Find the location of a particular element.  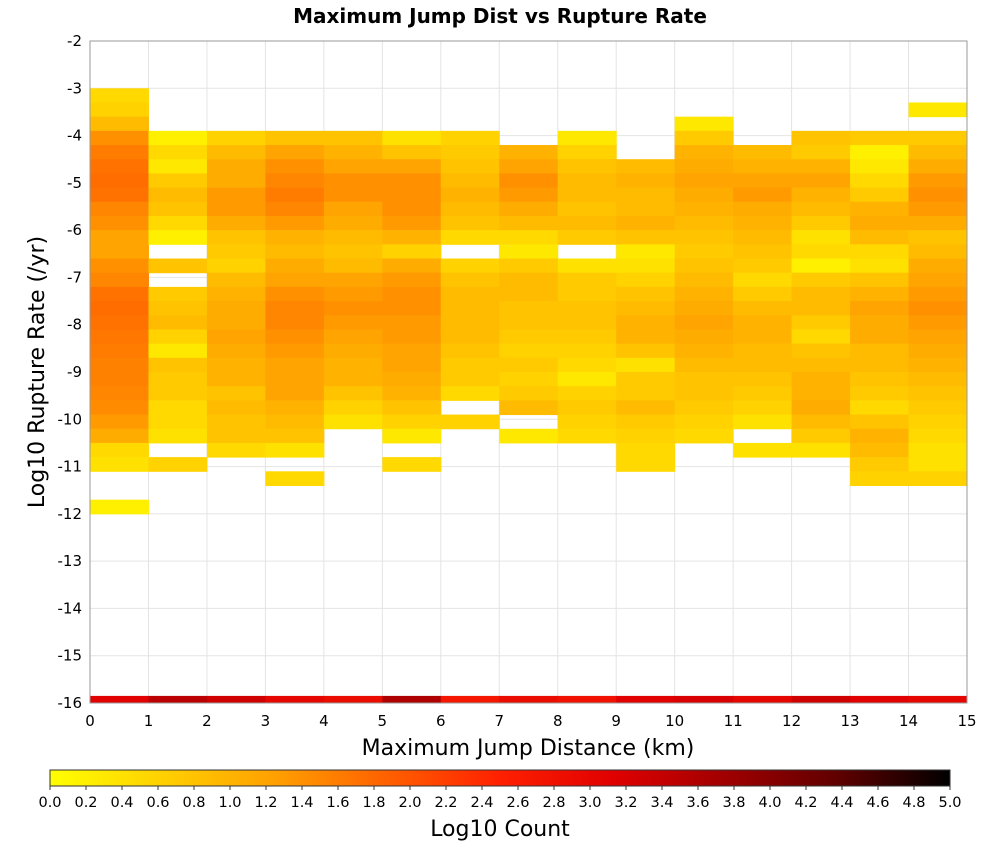

colorbar-tick-label: 4.6 is located at coordinates (877, 803).